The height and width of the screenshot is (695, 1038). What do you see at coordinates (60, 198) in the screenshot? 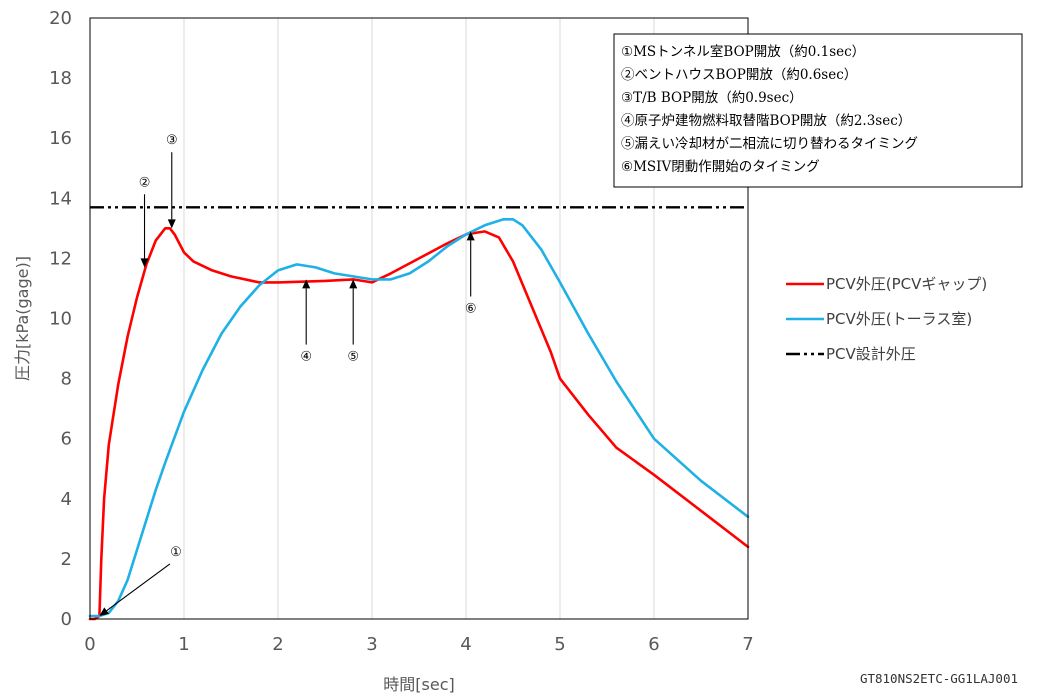
I see `y-tick-label-7: 14` at bounding box center [60, 198].